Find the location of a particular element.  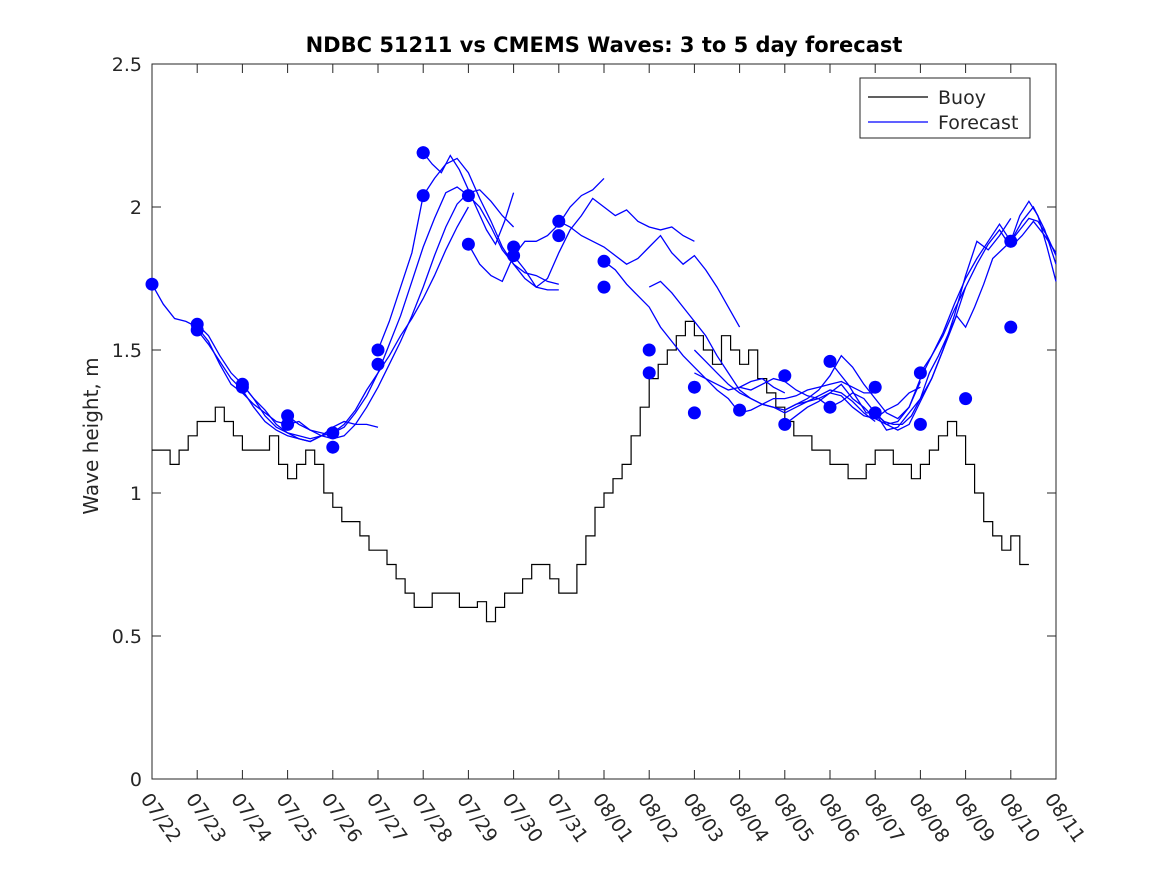

legend-box is located at coordinates (945, 108).